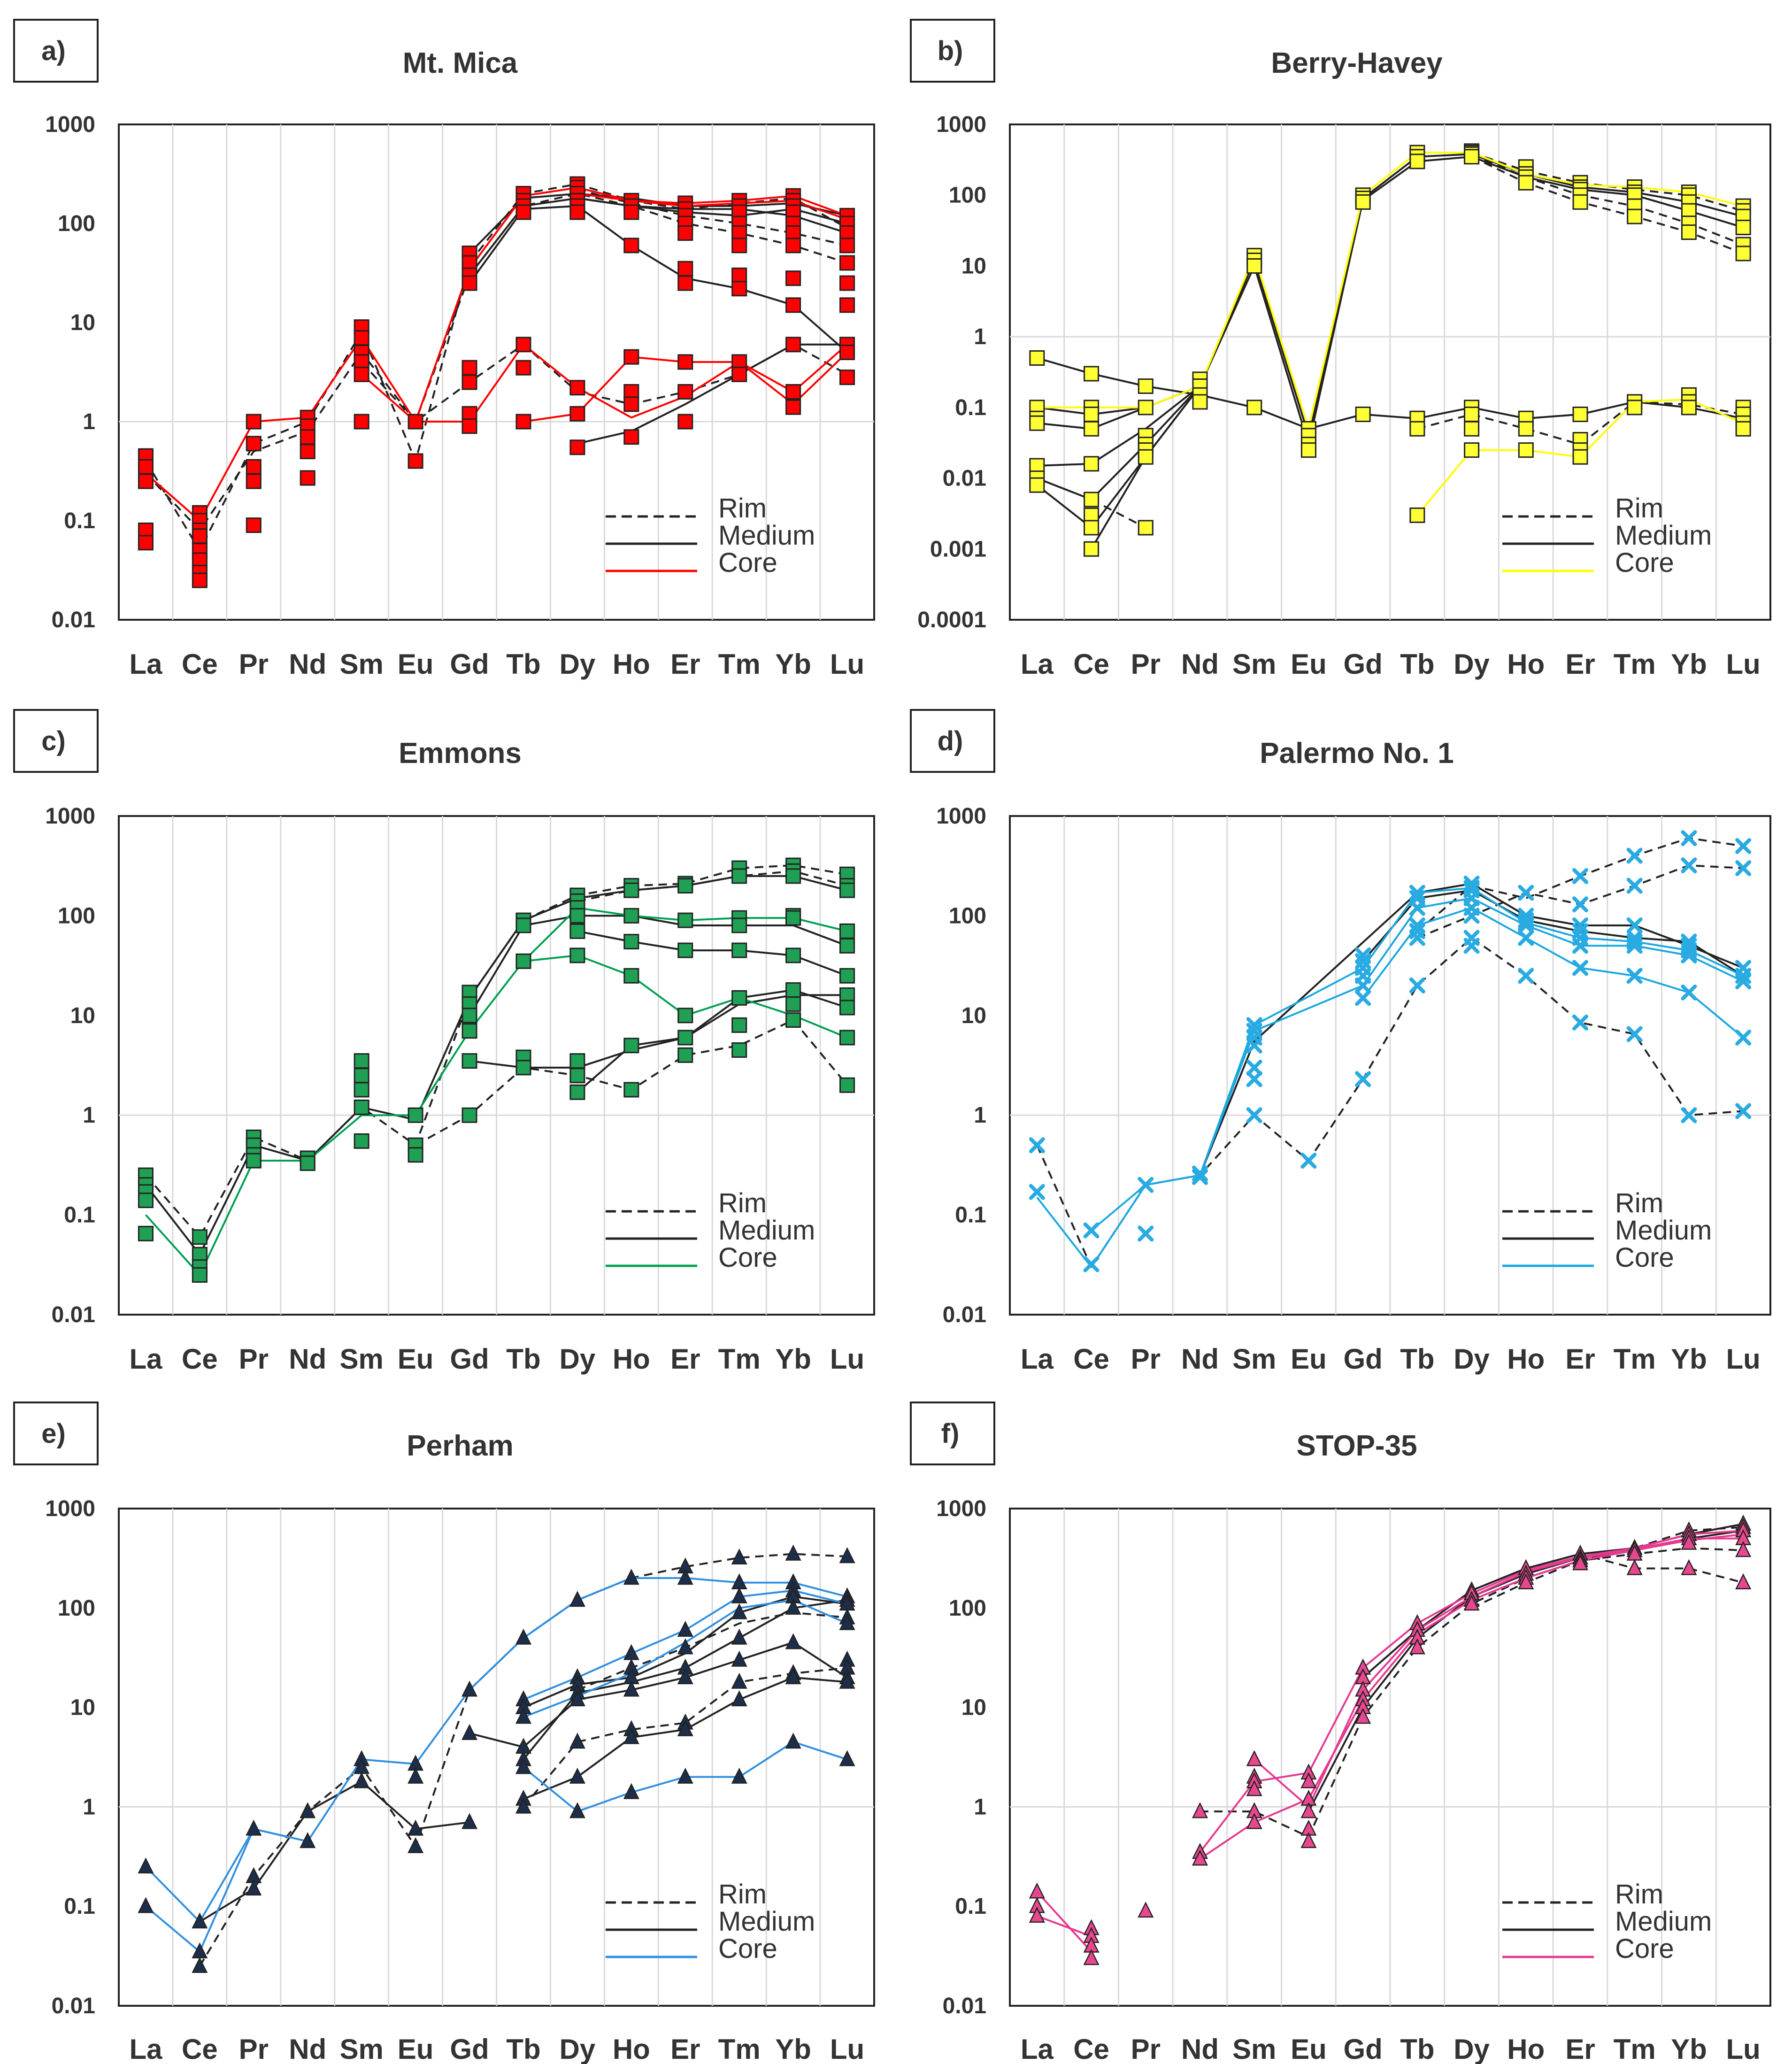 The image size is (1792, 2064). Describe the element at coordinates (54, 51) in the screenshot. I see `panel-label: a)` at that location.